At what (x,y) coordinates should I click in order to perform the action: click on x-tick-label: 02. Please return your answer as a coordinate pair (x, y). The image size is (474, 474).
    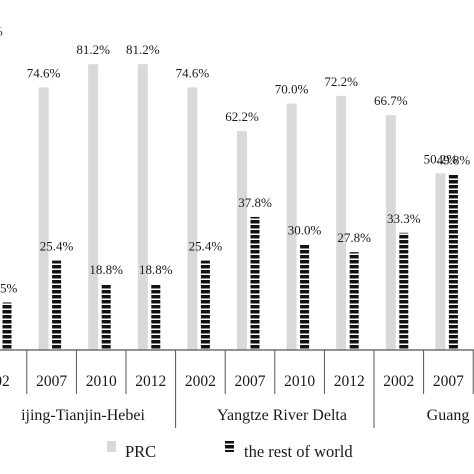
    Looking at the image, I should click on (5, 381).